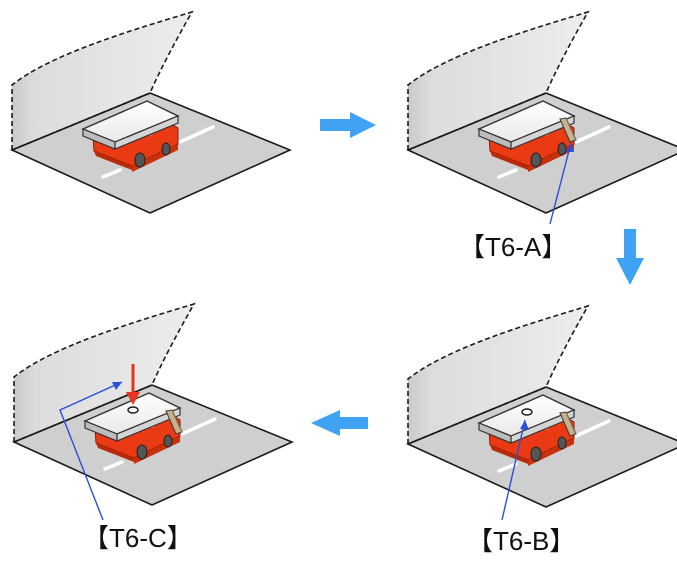  I want to click on callout-label-t6a: 【T6-A】, so click(513, 247).